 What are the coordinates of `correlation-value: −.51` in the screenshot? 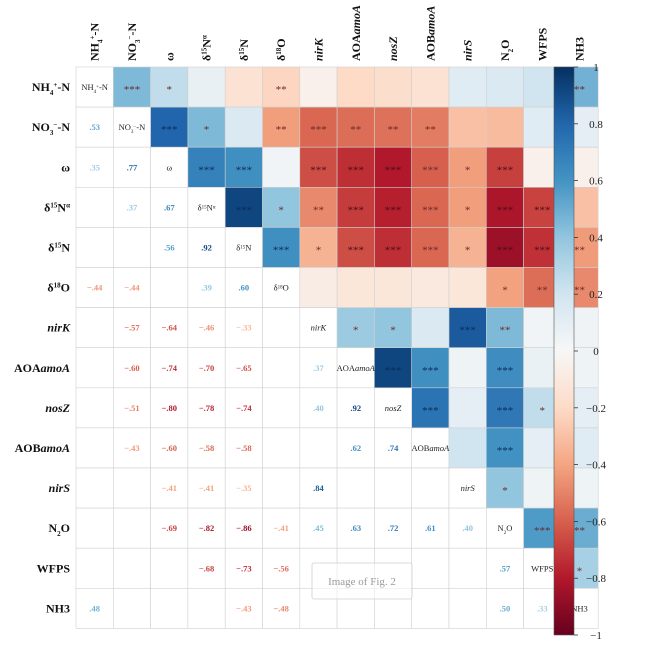 It's located at (131, 408).